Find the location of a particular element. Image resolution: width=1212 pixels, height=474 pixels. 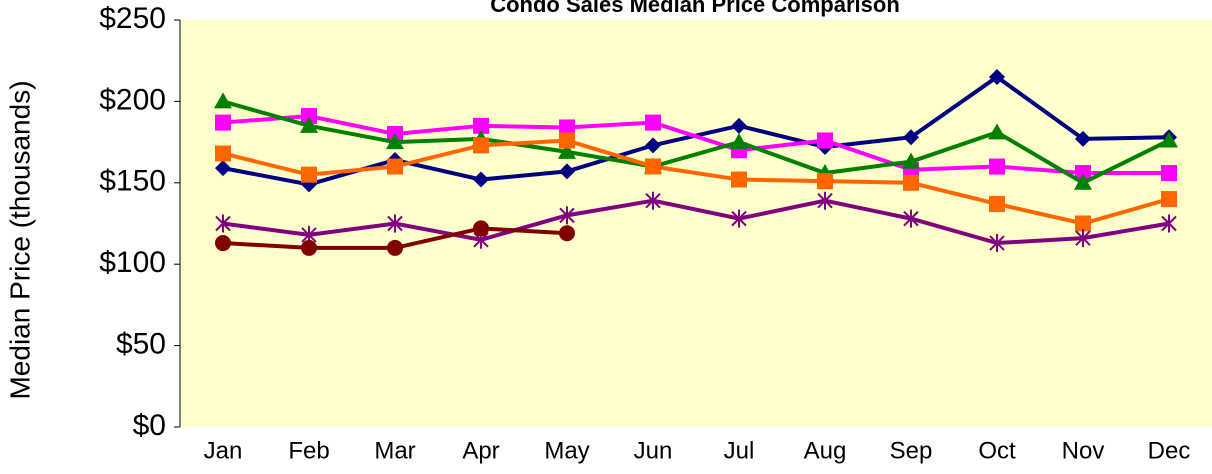

x-tick-label: Jun is located at coordinates (653, 450).